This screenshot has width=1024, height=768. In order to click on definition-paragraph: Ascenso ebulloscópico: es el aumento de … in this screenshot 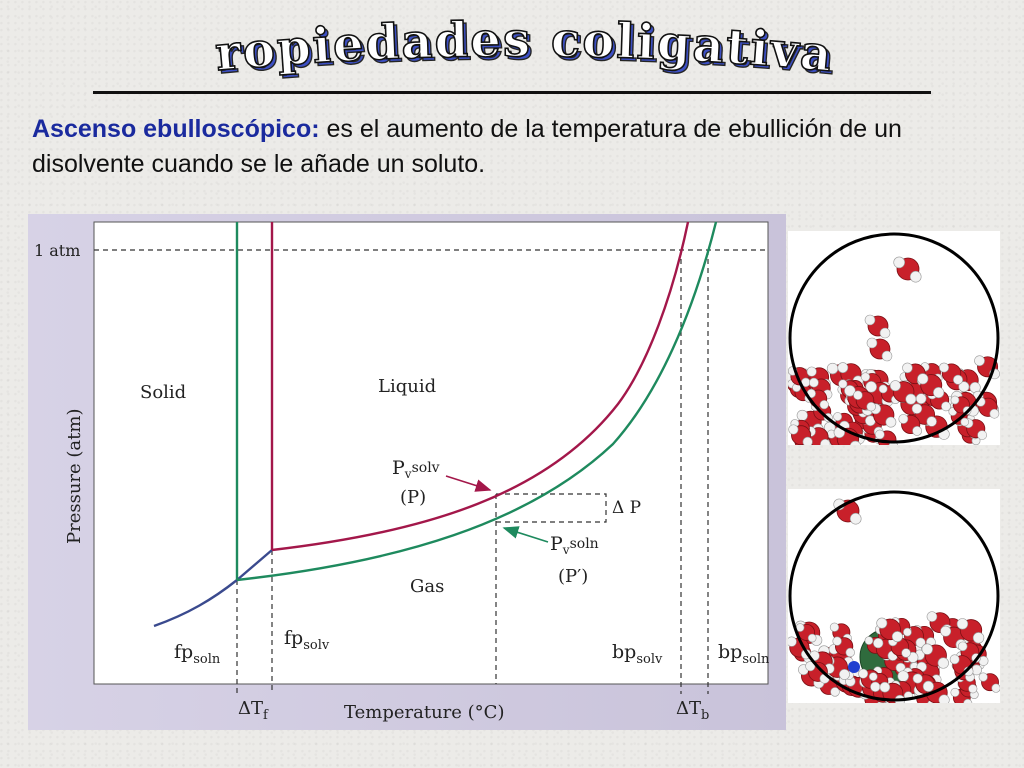, I will do `click(512, 147)`.